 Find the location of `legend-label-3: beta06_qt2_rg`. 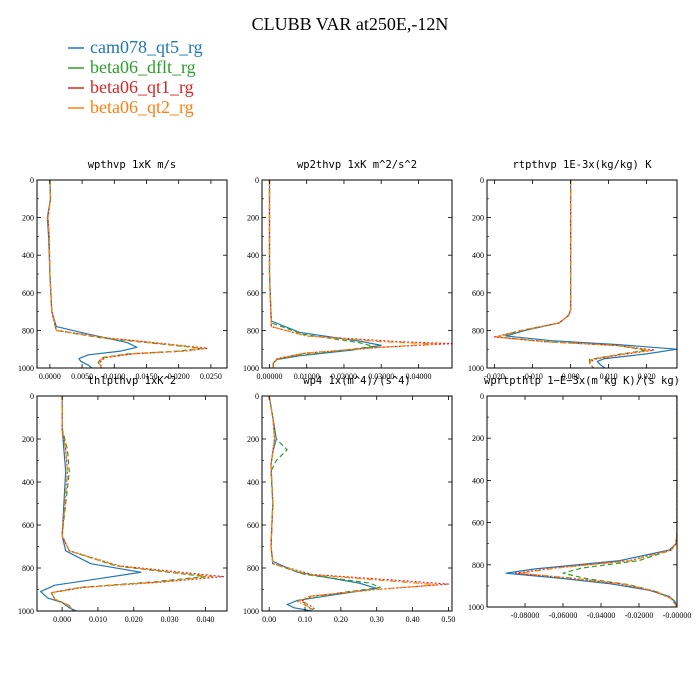

legend-label-3: beta06_qt2_rg is located at coordinates (142, 107).